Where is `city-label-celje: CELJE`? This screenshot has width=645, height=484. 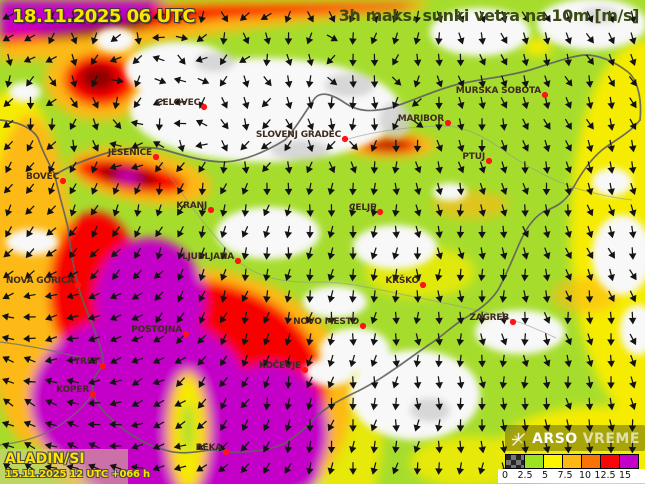 city-label-celje: CELJE is located at coordinates (362, 208).